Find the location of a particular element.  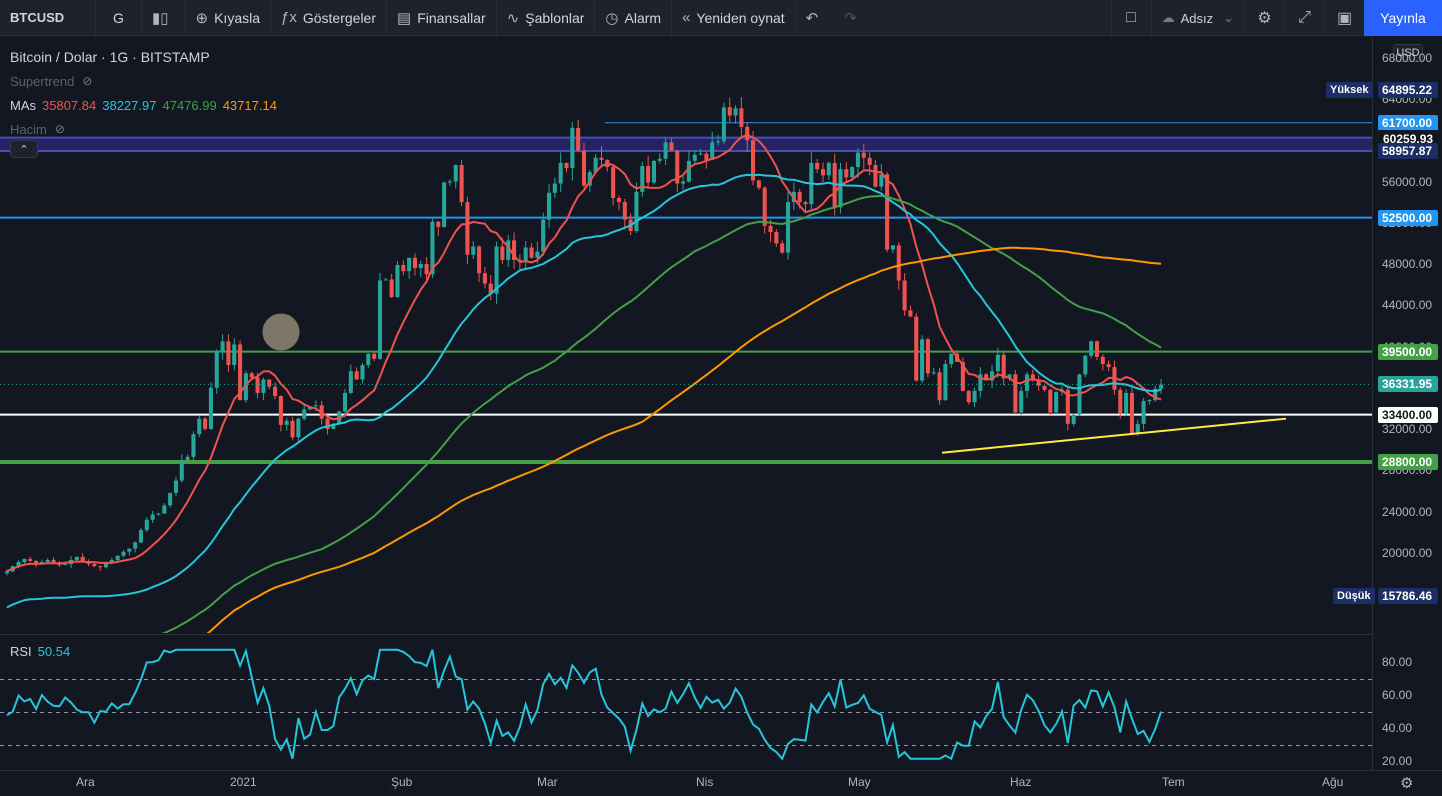

chart-type-button: ▮▯ is located at coordinates (164, 18).